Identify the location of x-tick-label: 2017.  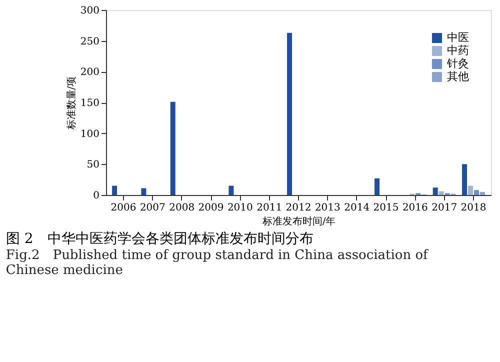
(445, 208).